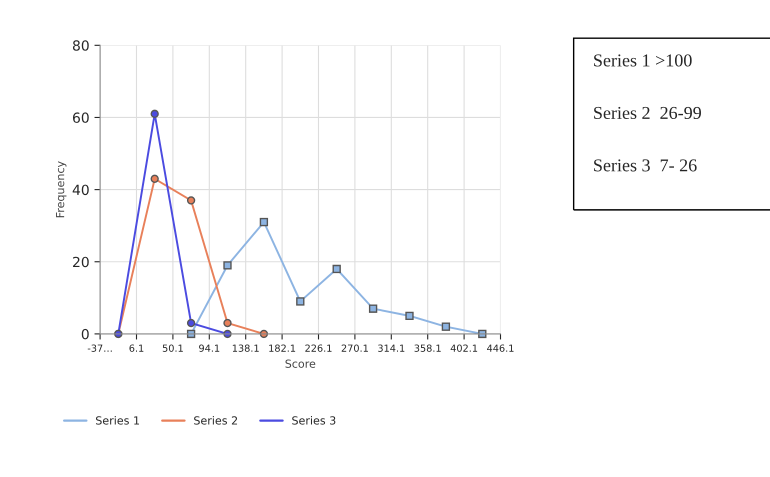 The image size is (770, 477). What do you see at coordinates (318, 348) in the screenshot?
I see `x-tick-label: 226.1` at bounding box center [318, 348].